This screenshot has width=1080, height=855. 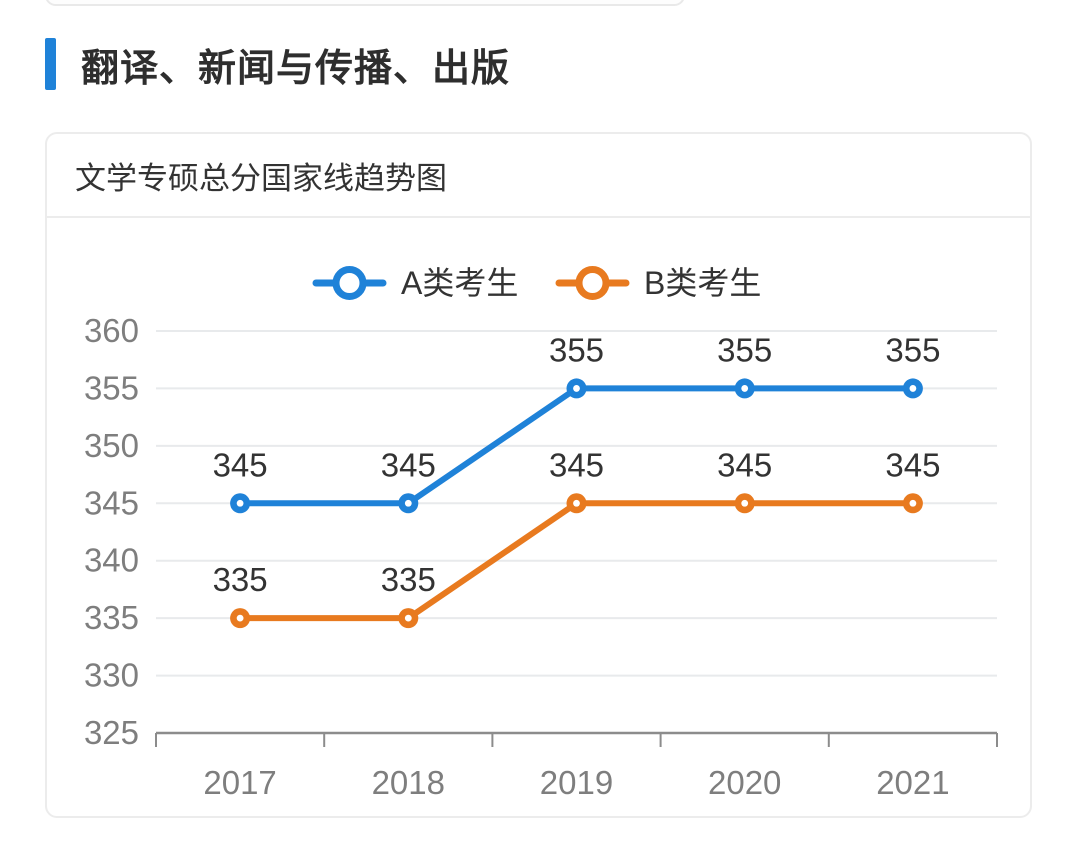 What do you see at coordinates (111, 387) in the screenshot?
I see `y-axis-label: 355` at bounding box center [111, 387].